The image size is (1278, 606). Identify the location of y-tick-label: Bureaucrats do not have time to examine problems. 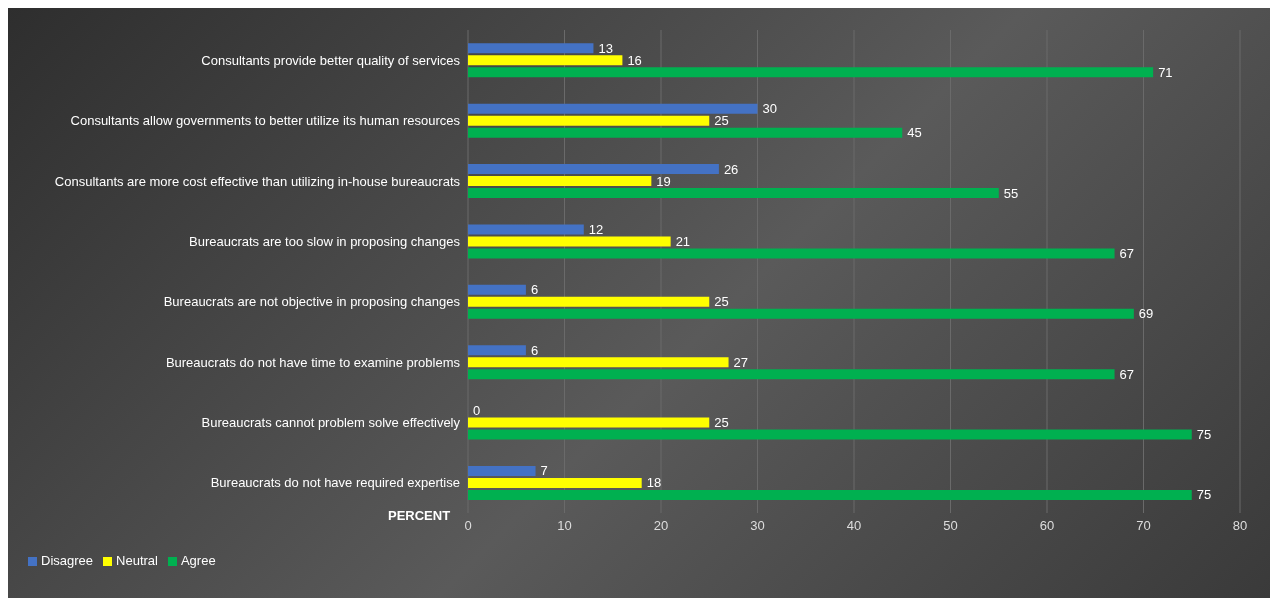
(313, 362).